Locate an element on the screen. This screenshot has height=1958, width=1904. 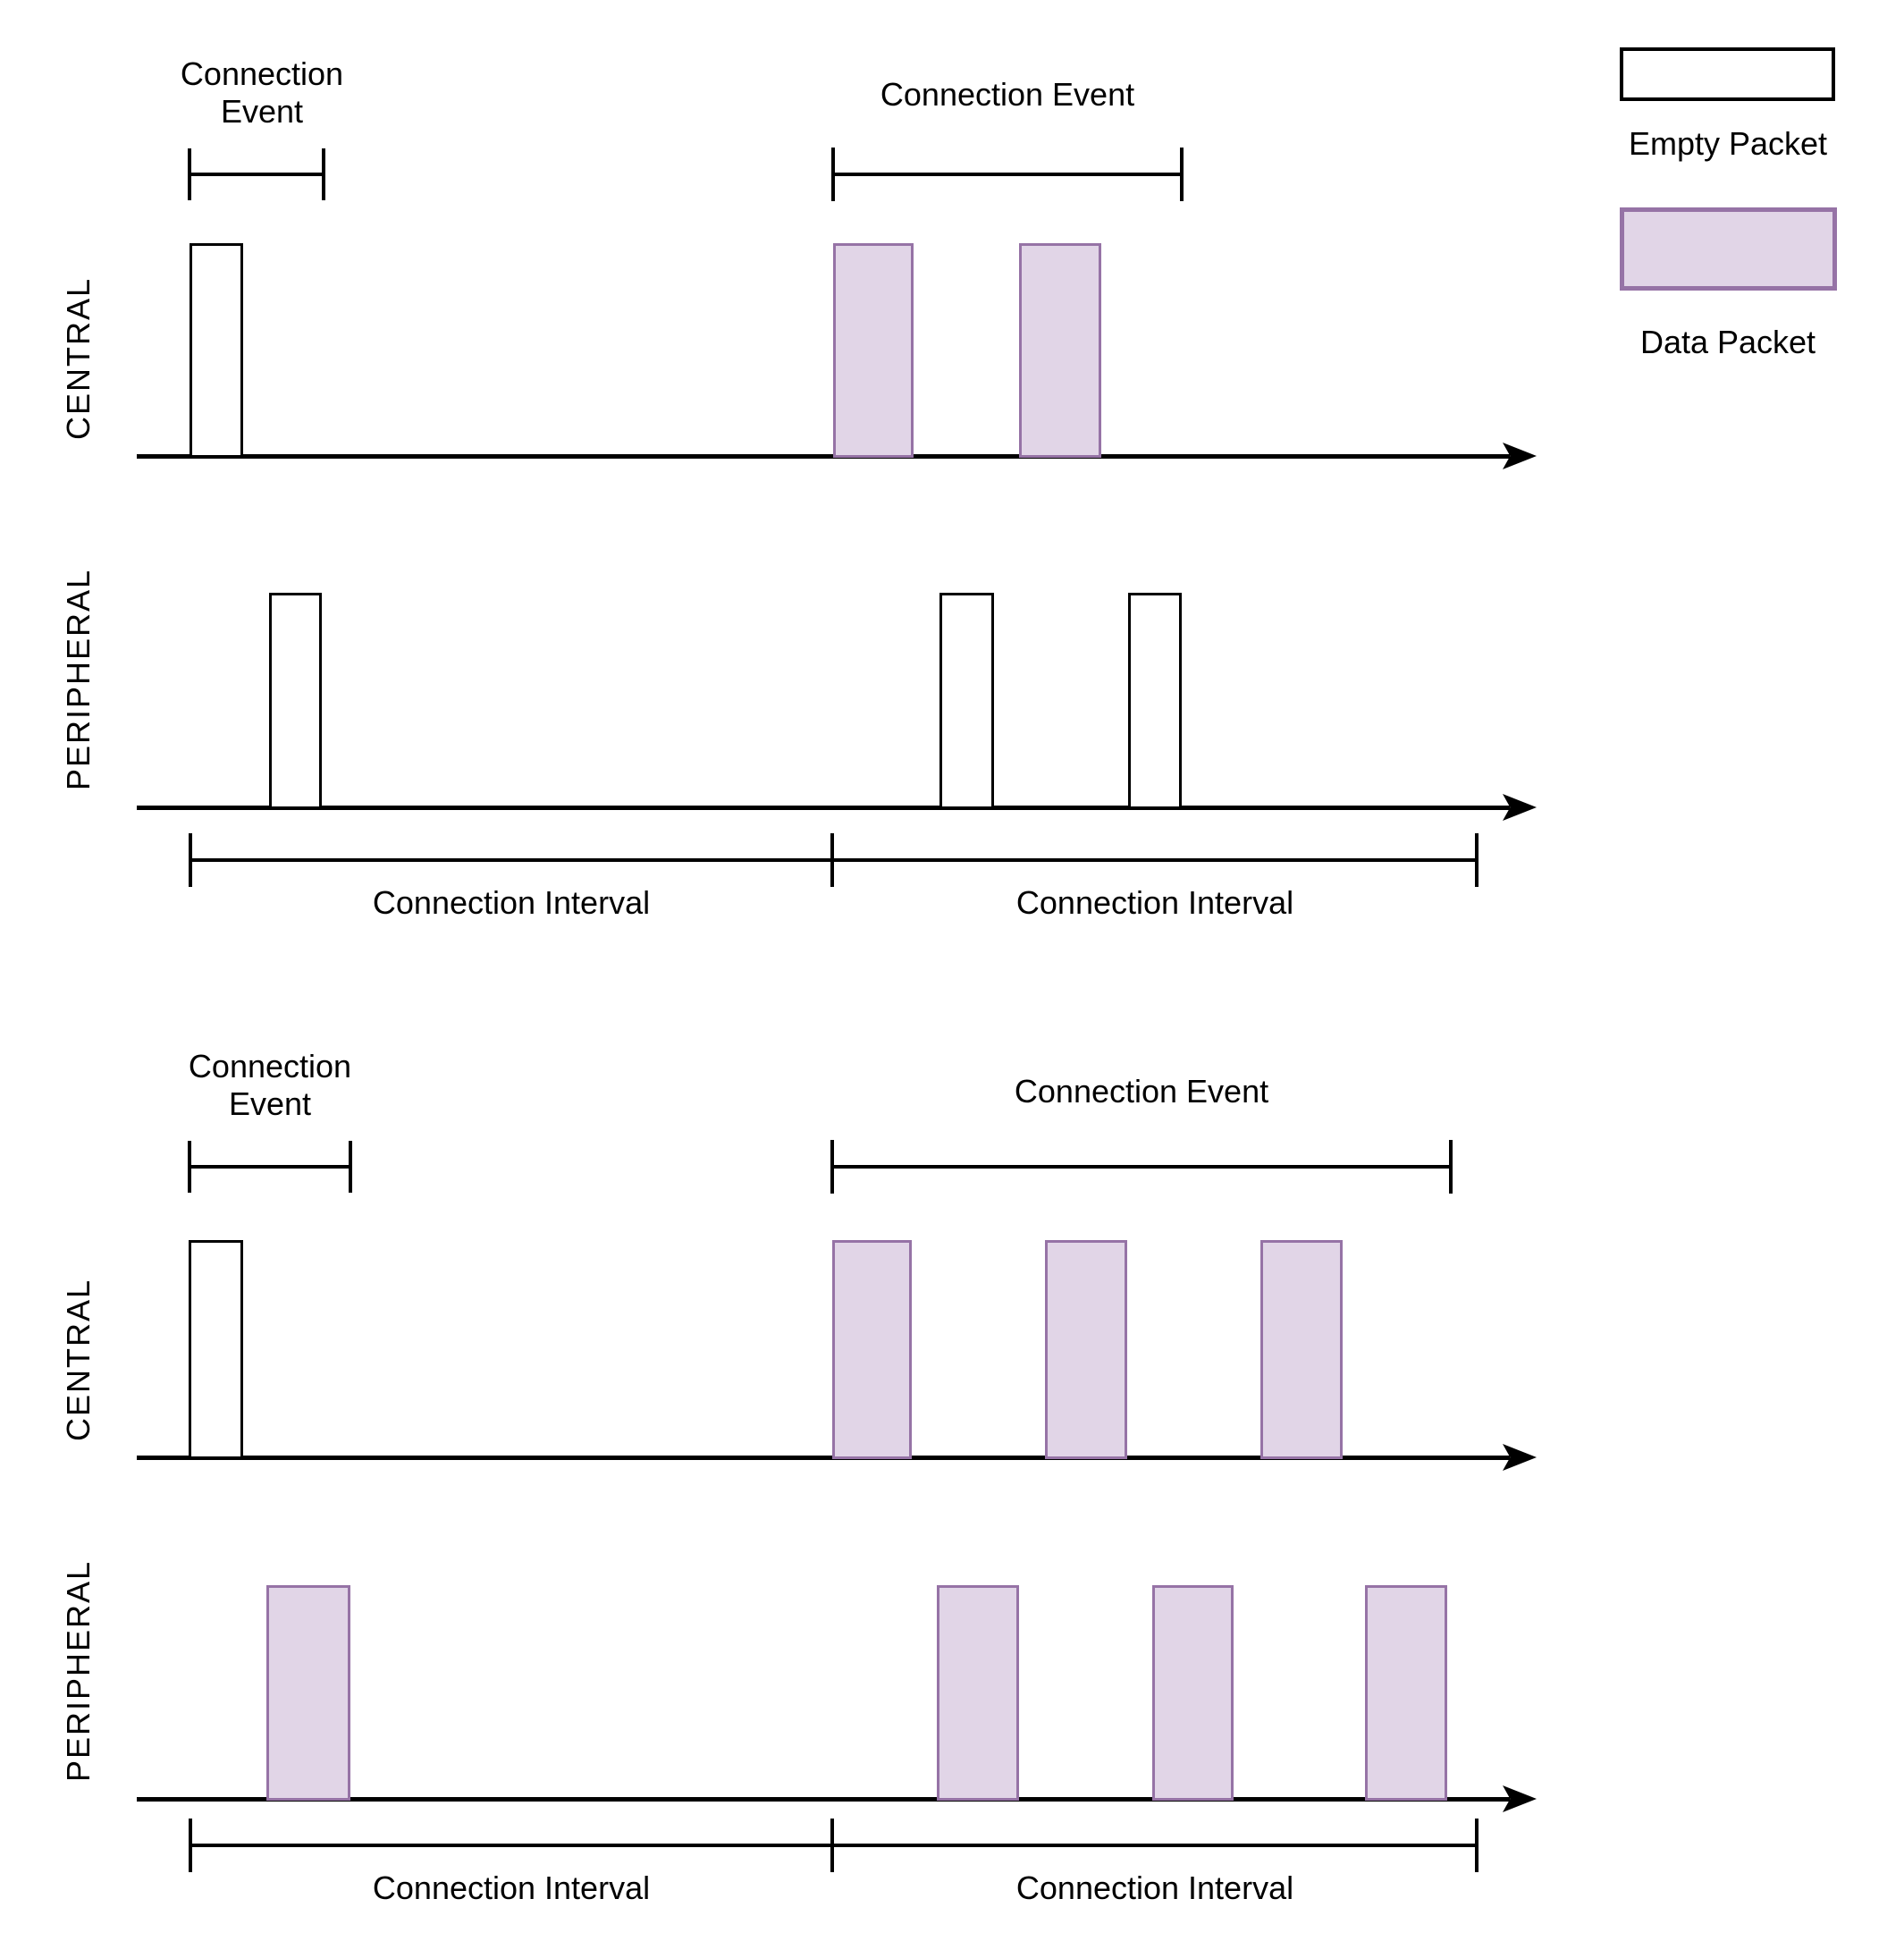
legend-data-packet-label: Data Packet is located at coordinates (1727, 342).